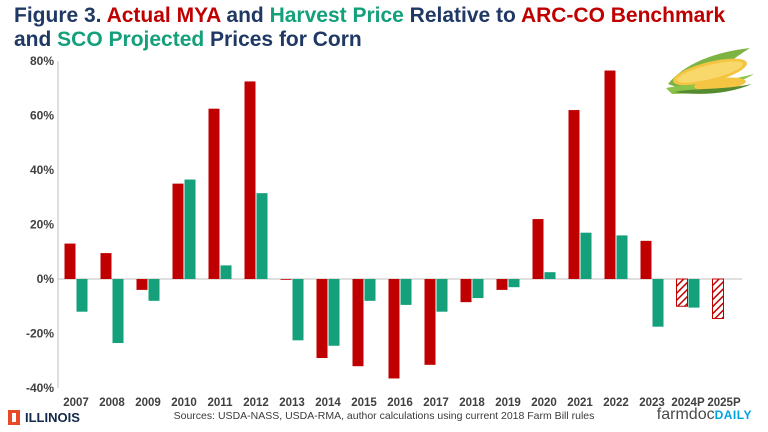  Describe the element at coordinates (544, 403) in the screenshot. I see `x-tick-label: 2020` at that location.